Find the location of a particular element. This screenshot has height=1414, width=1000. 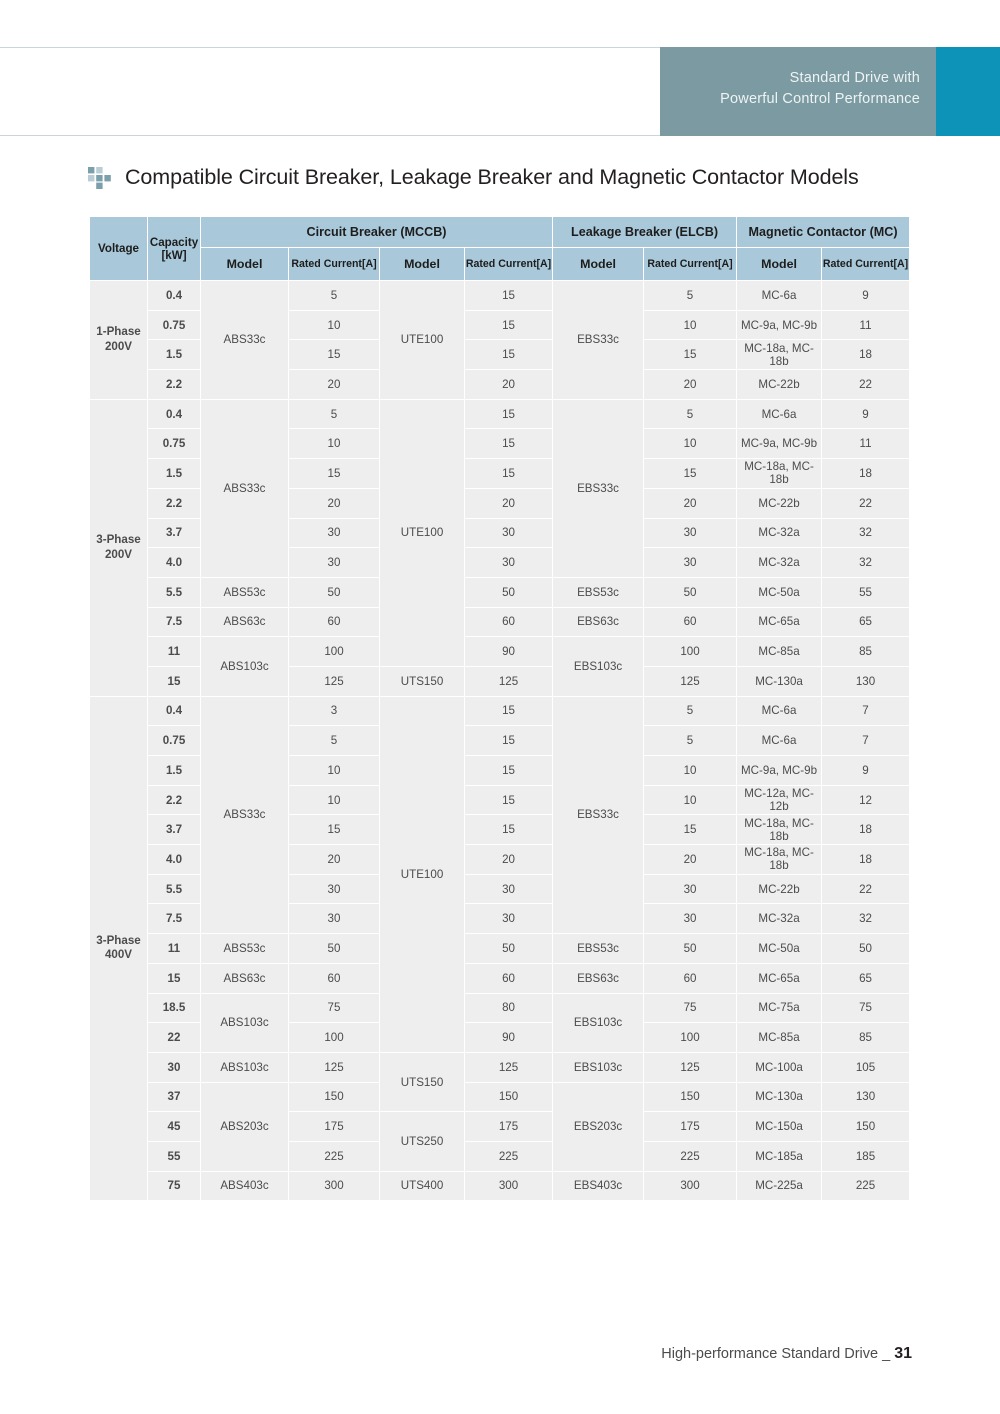

capacity-value: 11 is located at coordinates (174, 948).